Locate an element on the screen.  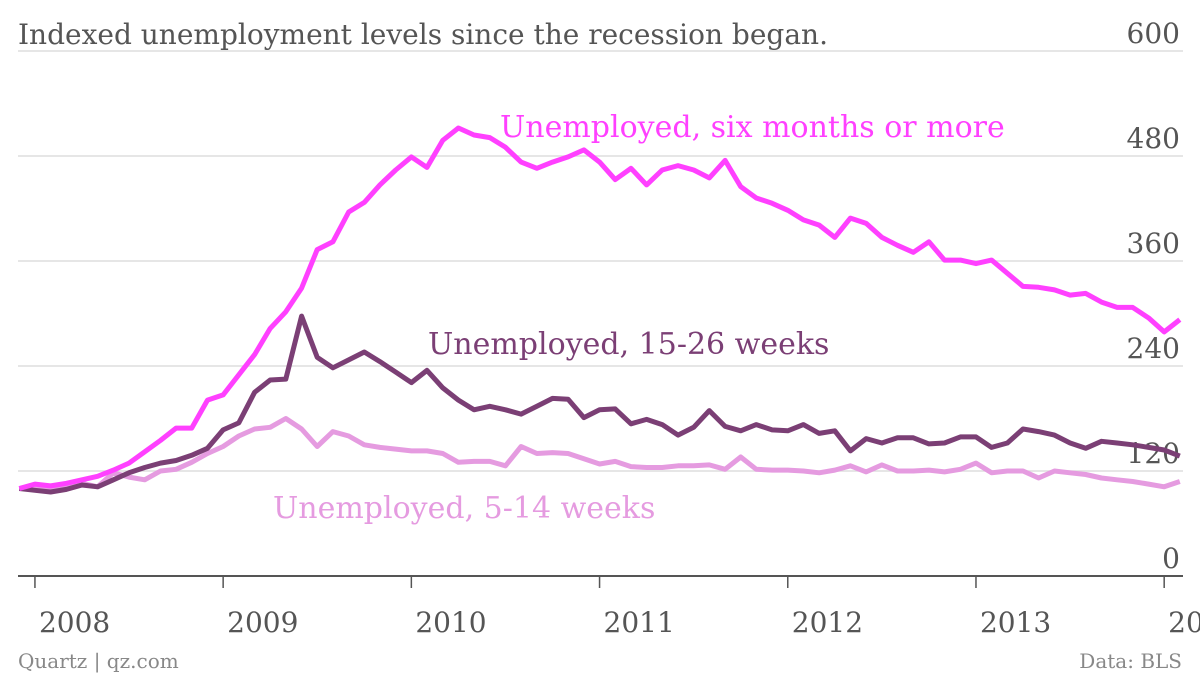
x-tick-label: 2013 is located at coordinates (1015, 622).